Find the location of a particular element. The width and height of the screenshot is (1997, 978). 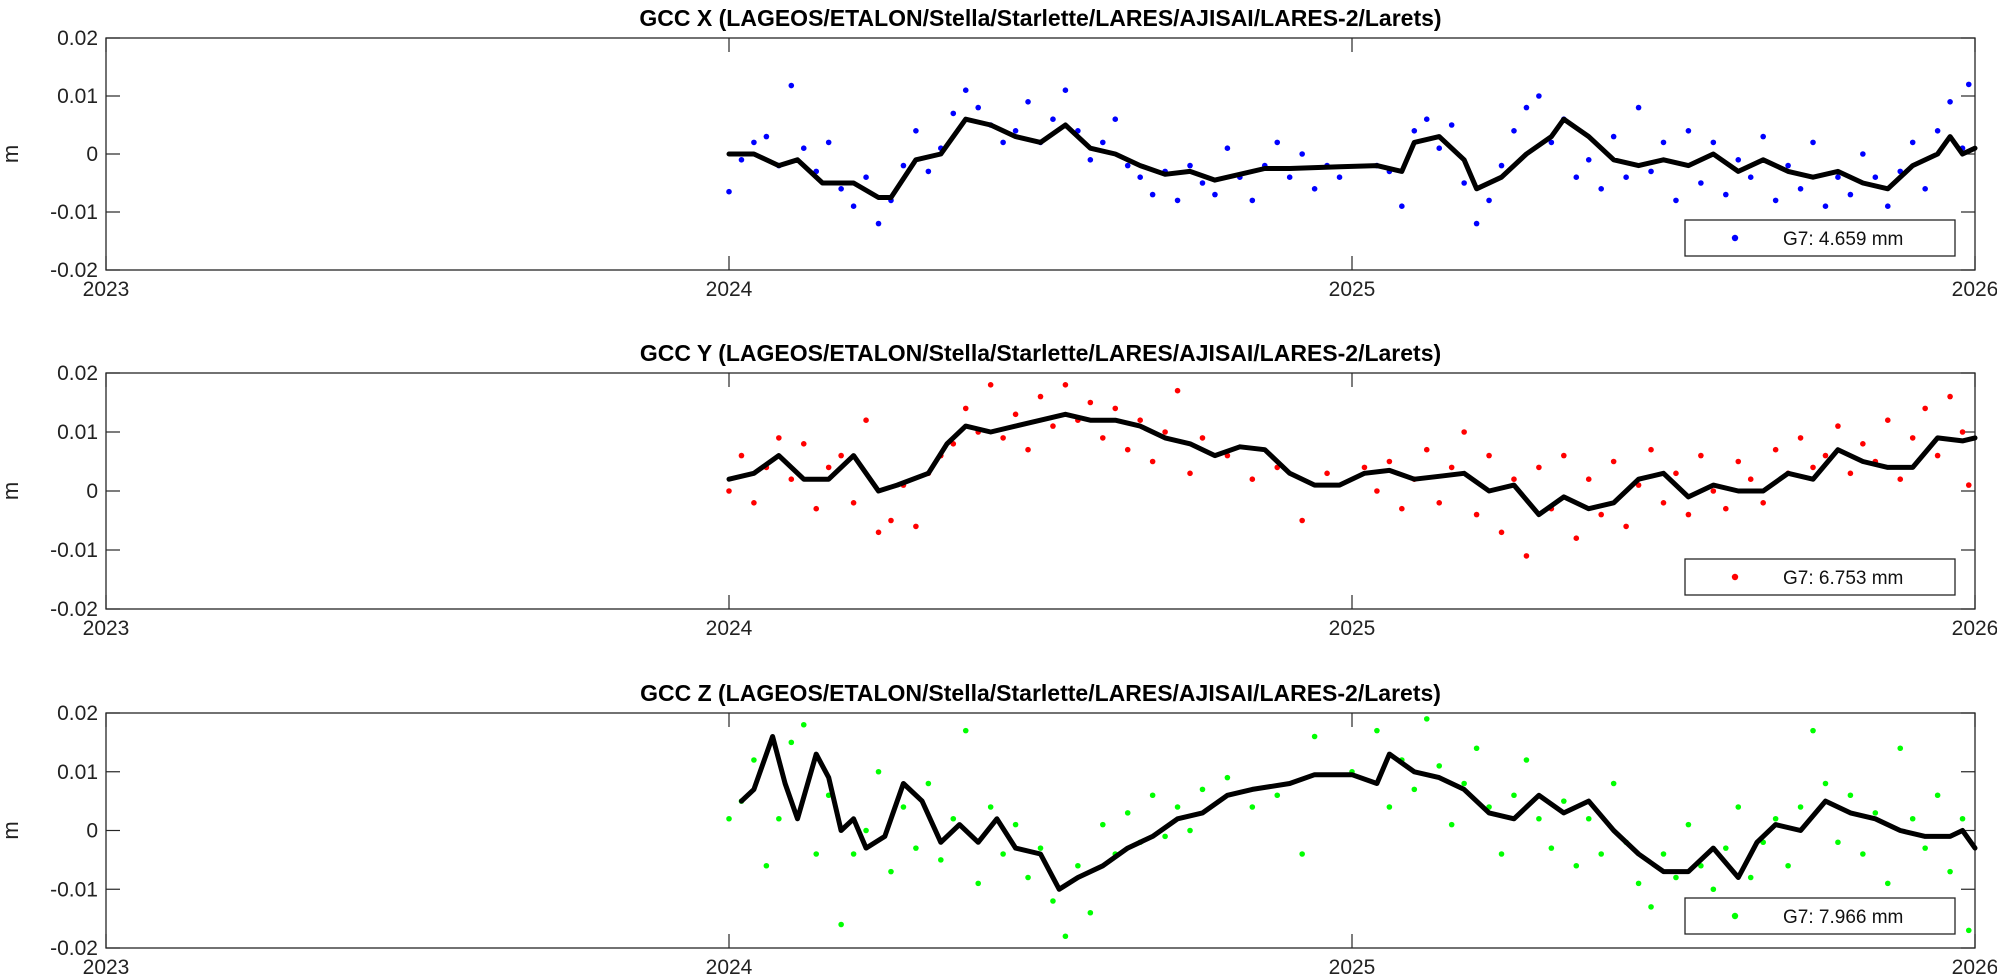

legend-label: G7: 4.659 mm is located at coordinates (1843, 239).